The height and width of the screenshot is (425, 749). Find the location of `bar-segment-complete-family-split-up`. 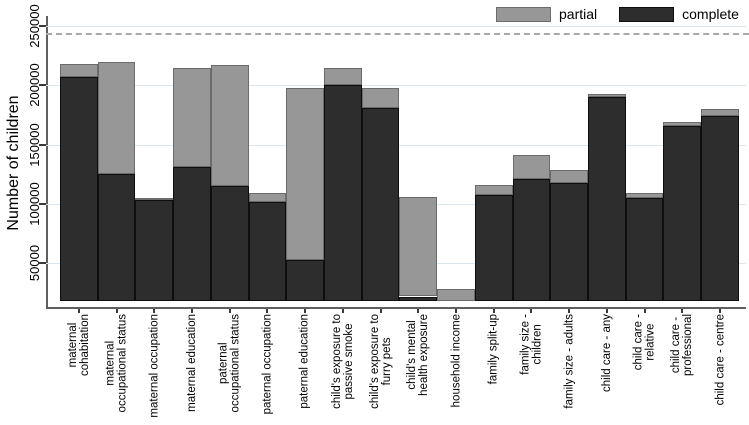

bar-segment-complete-family-split-up is located at coordinates (493, 247).